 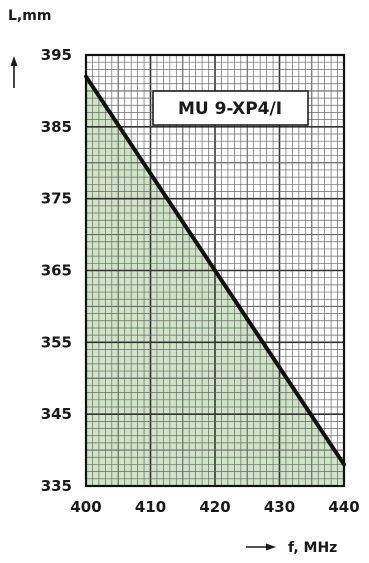 What do you see at coordinates (56, 342) in the screenshot?
I see `y-tick-label: 355` at bounding box center [56, 342].